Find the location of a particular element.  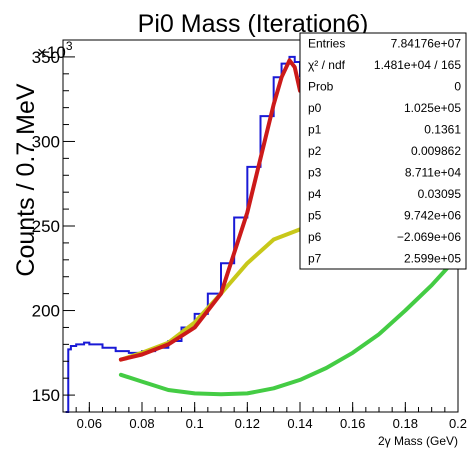

stats-row-value: 7.84176e+07 is located at coordinates (426, 44).